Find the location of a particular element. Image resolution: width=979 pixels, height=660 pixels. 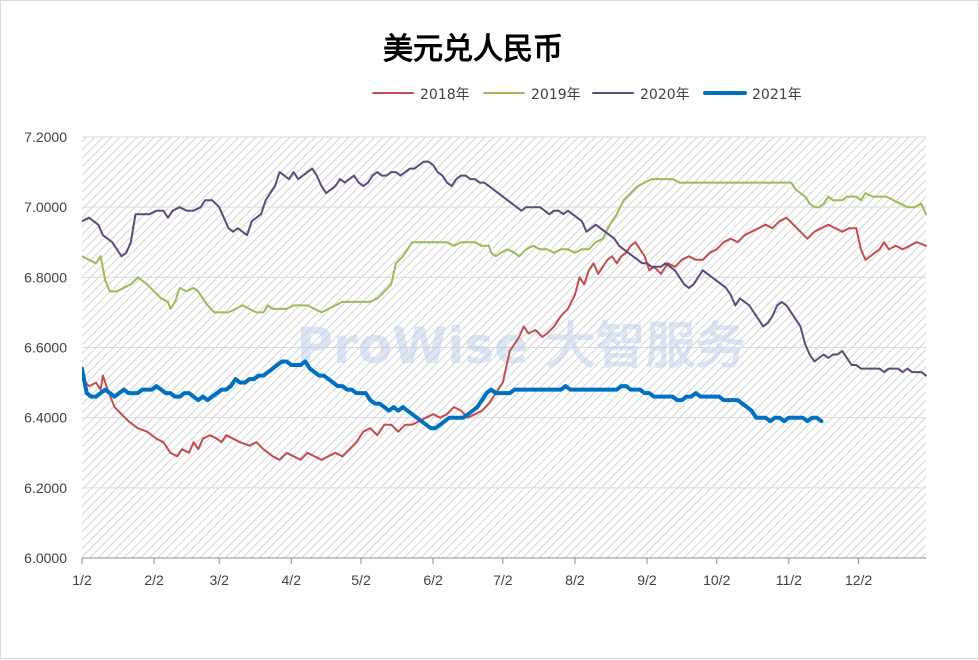

legend-label: 2018年 is located at coordinates (445, 95).